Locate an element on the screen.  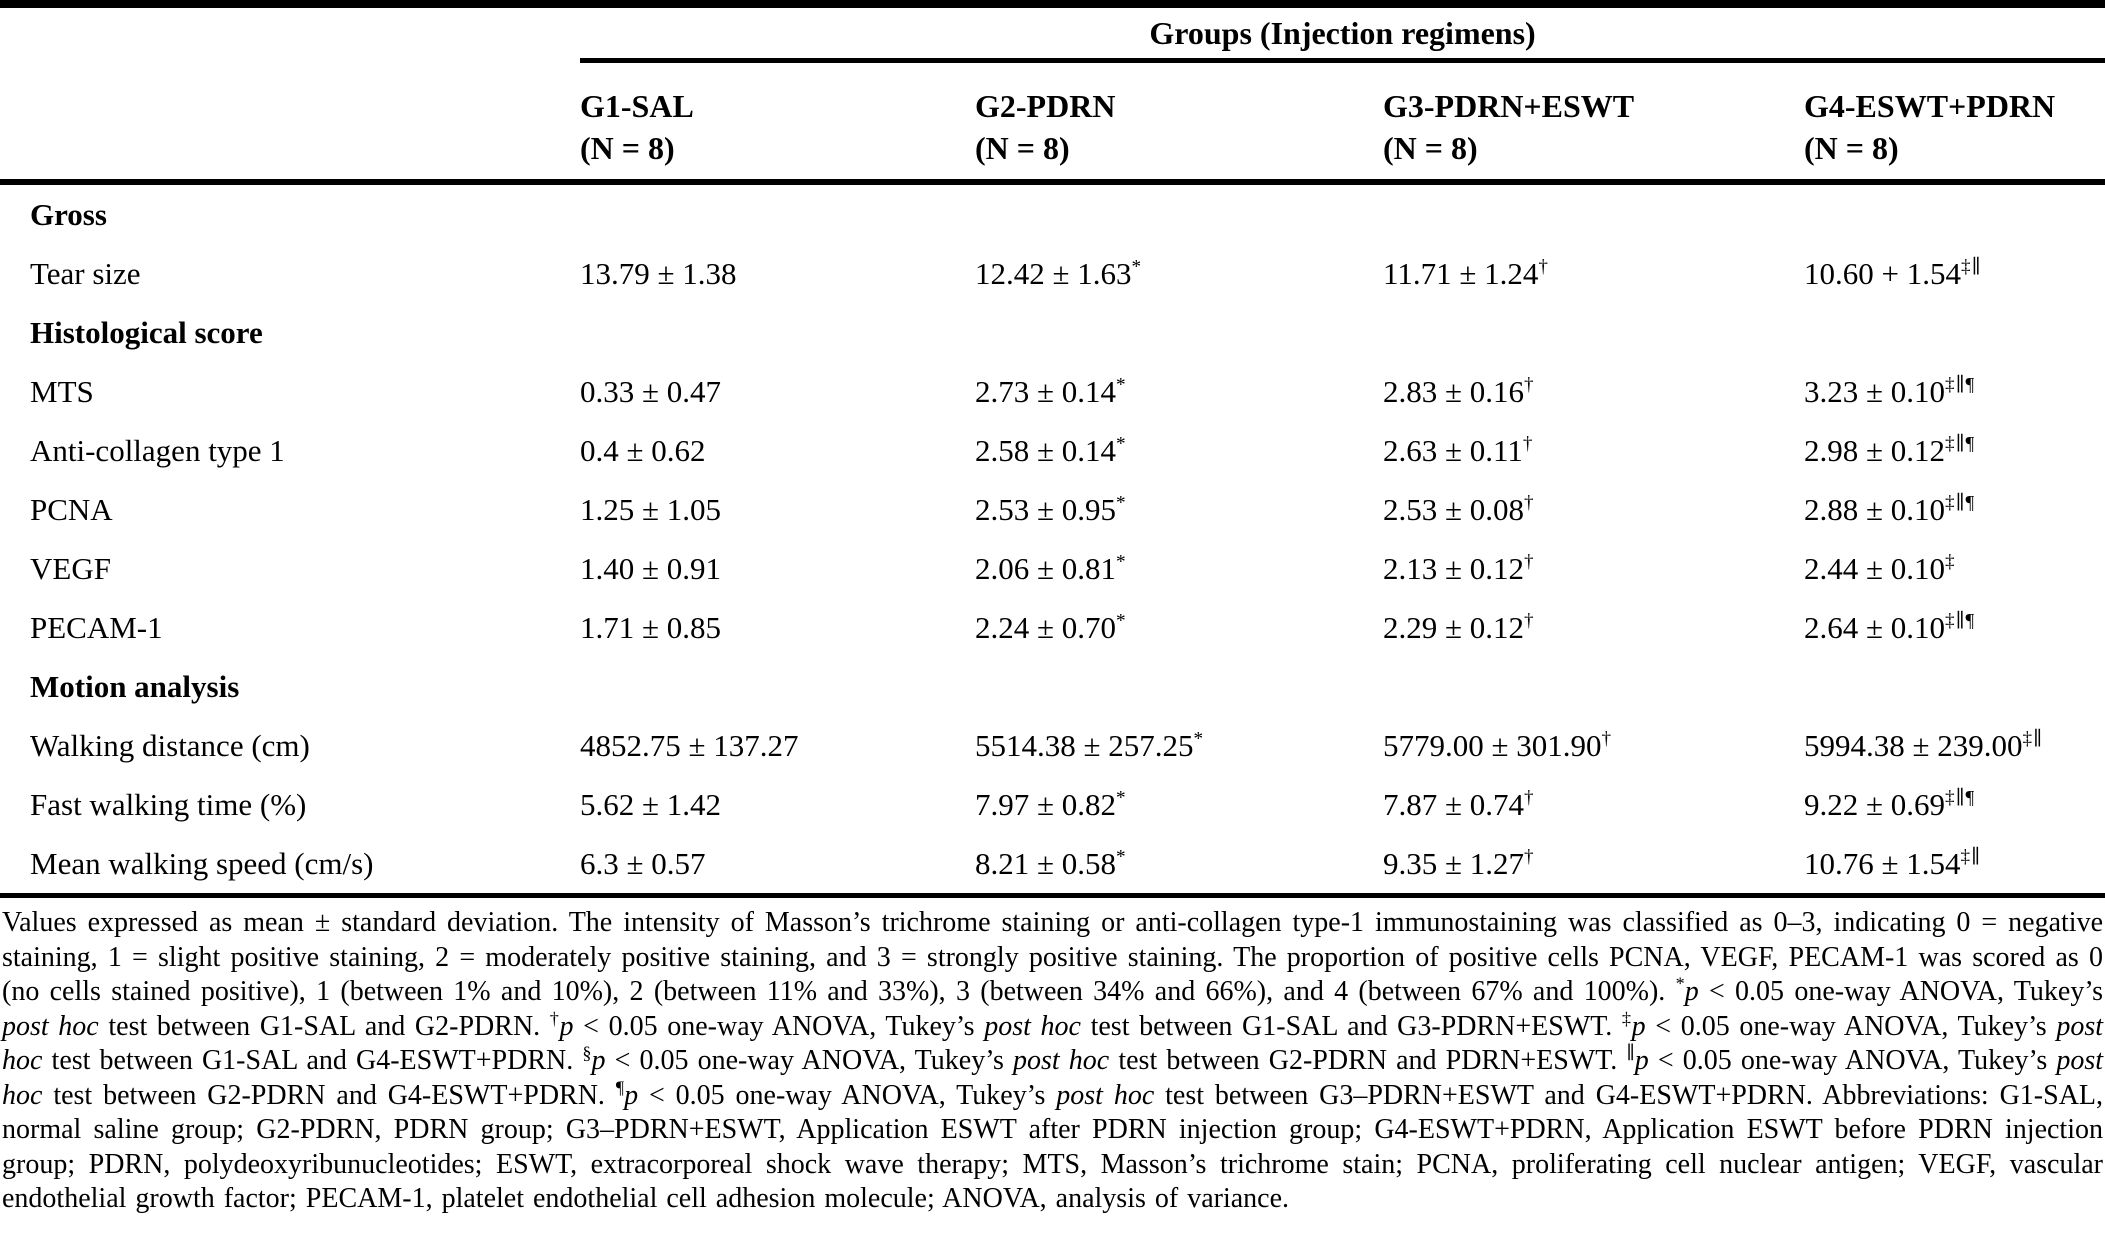
data-cell: 3.23 ± 0.10‡∥¶ is located at coordinates (1890, 391).